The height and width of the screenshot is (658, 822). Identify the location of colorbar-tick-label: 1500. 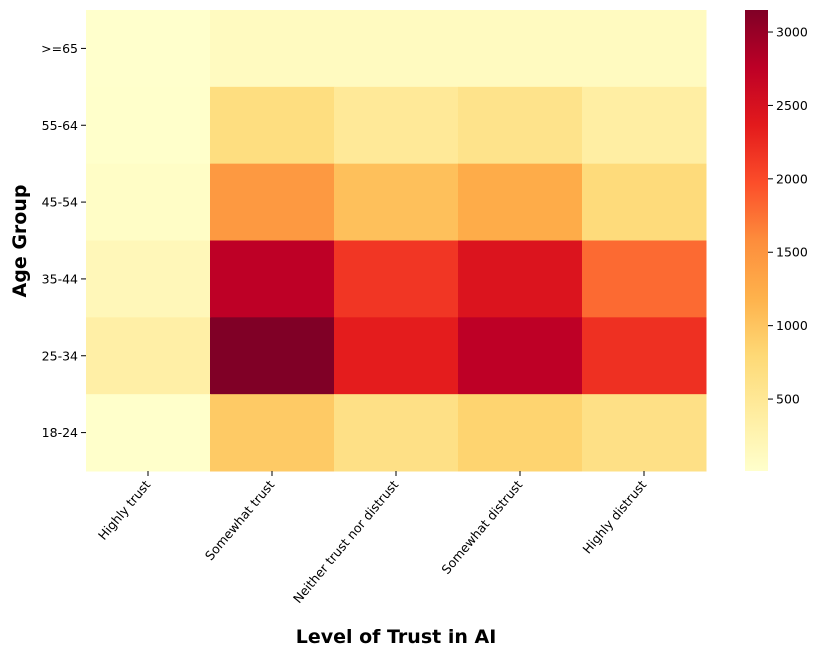
(792, 252).